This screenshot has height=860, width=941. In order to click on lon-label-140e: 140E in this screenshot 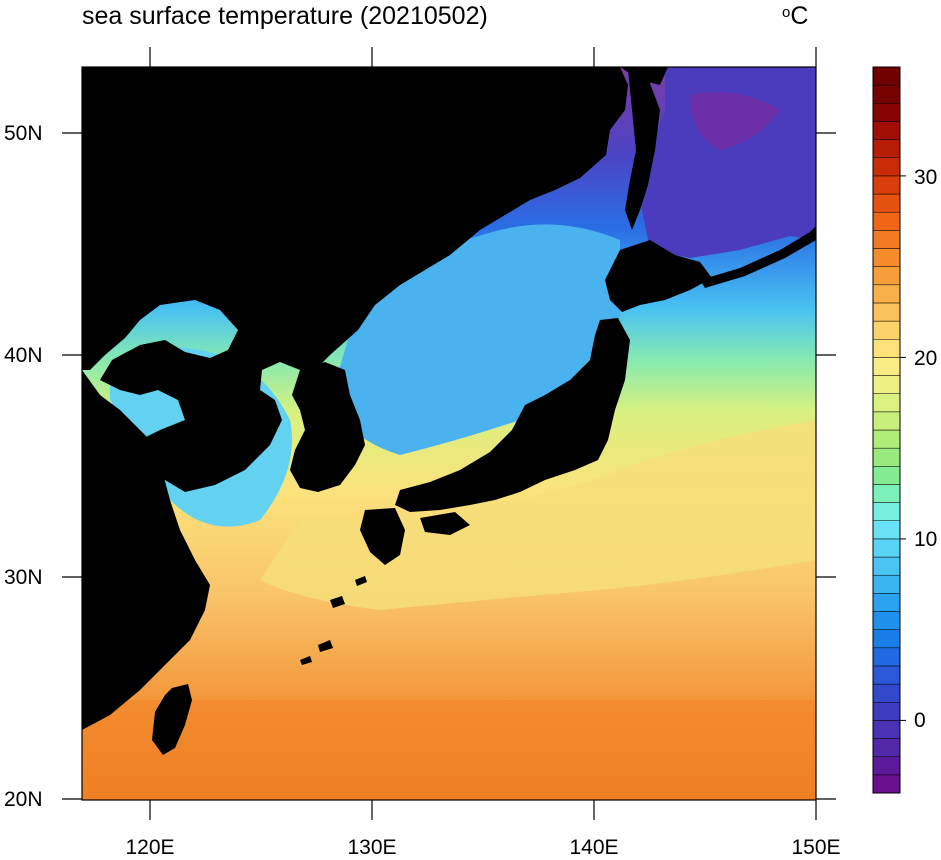, I will do `click(594, 847)`.